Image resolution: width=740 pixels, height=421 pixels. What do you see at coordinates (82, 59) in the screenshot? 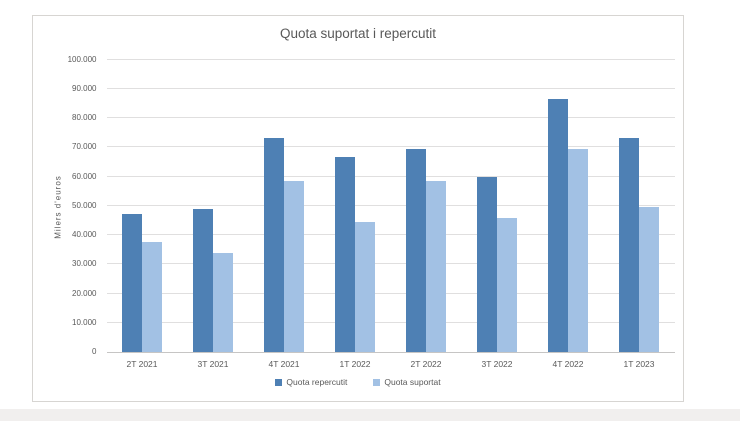
I see `y-tick-label: 100.000` at bounding box center [82, 59].